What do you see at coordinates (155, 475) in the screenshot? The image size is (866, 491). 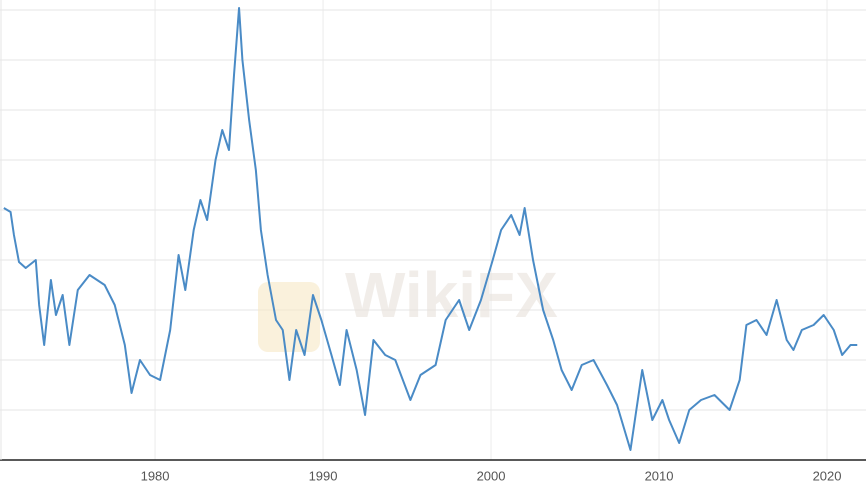 I see `x-tick-label: 1980` at bounding box center [155, 475].